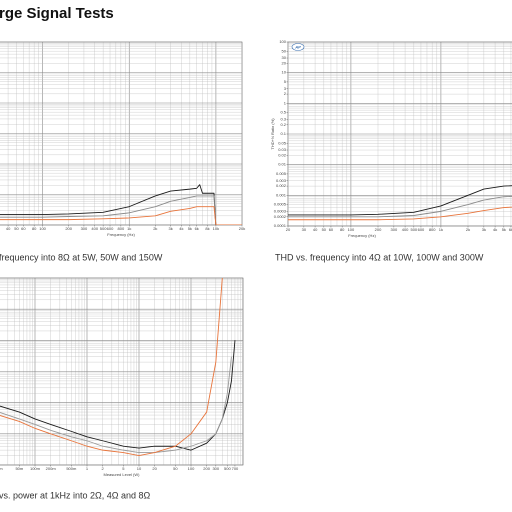  Describe the element at coordinates (284, 50) in the screenshot. I see `y-tick-label: 50` at that location.